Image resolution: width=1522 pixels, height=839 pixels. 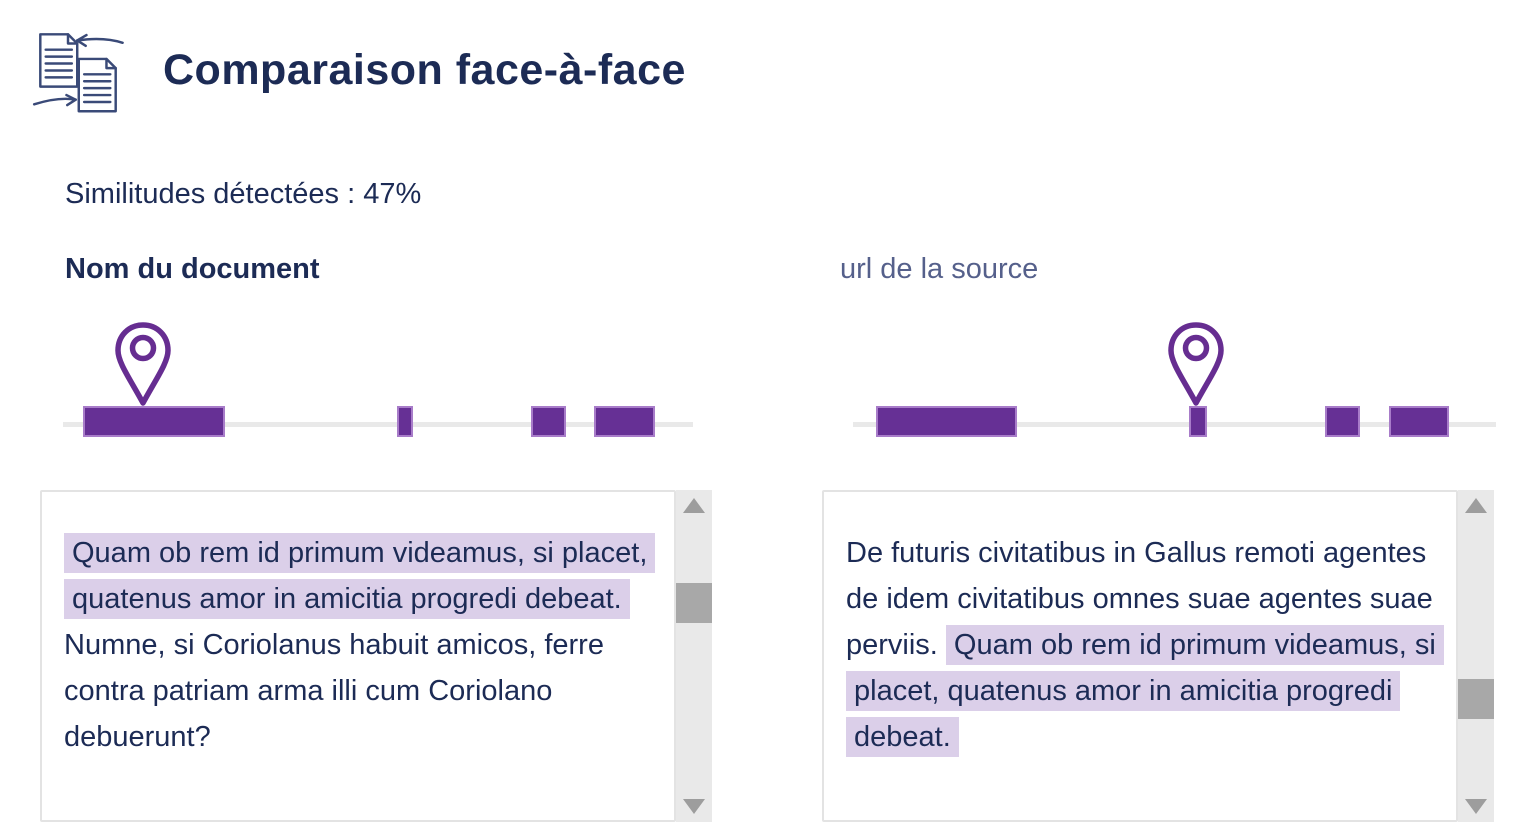 I want to click on document-scrollbar, so click(x=694, y=656).